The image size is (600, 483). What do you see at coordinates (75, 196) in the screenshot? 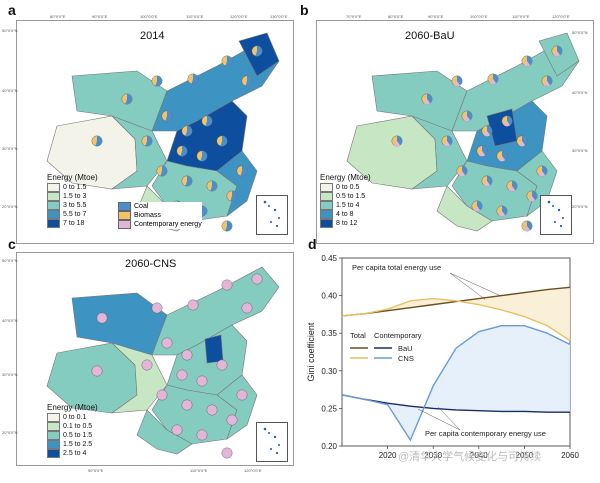
I see `legend-label: 1.5 to 3` at bounding box center [75, 196].